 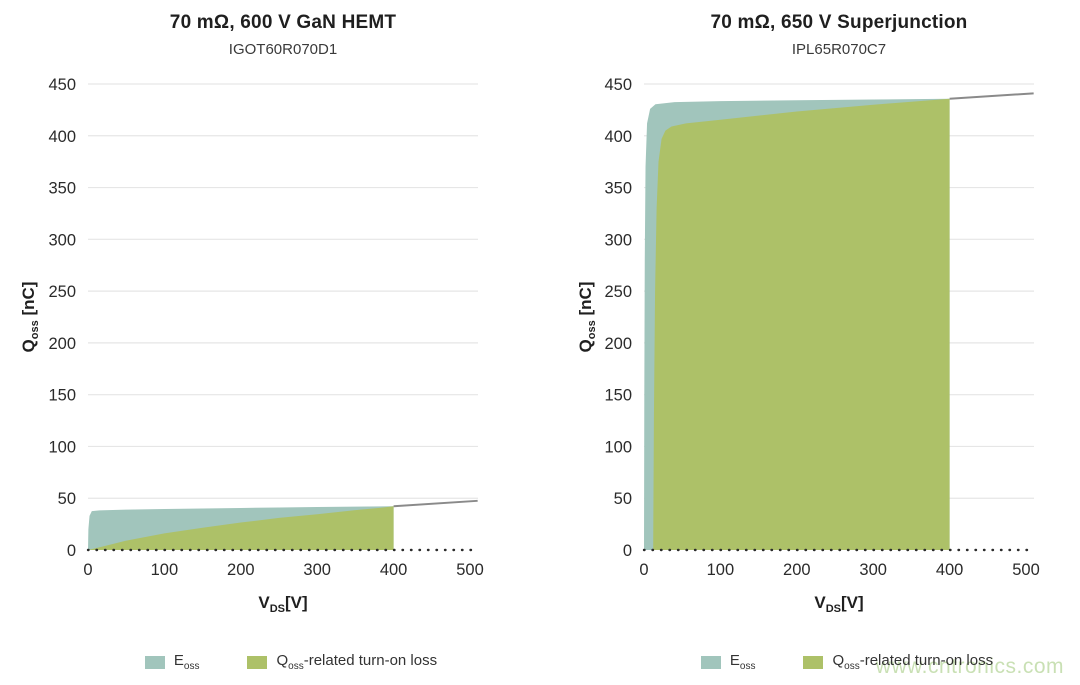 What do you see at coordinates (839, 49) in the screenshot?
I see `chart-subtitle-part-number: IPL65R070C7` at bounding box center [839, 49].